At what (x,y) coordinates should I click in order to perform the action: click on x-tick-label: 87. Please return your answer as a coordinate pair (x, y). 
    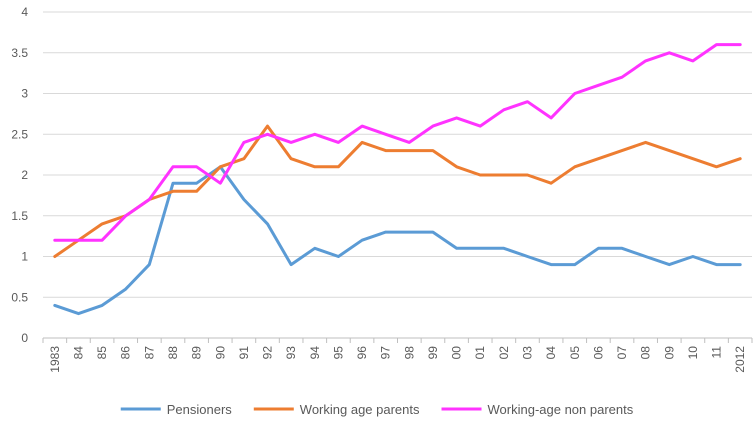
    Looking at the image, I should click on (149, 353).